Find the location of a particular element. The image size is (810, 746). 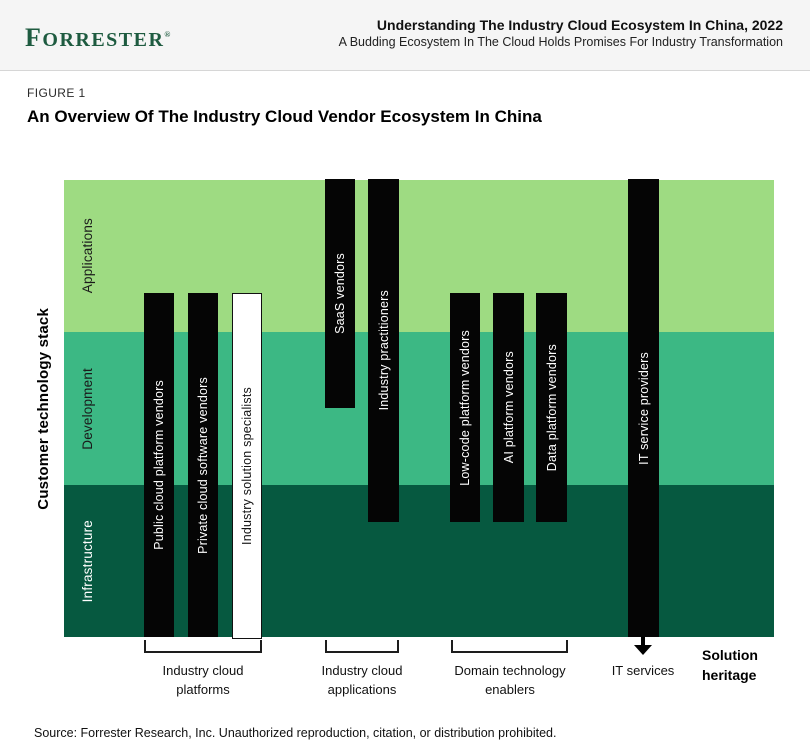

group-label-industry-cloud-applications: Industry cloud applications is located at coordinates (362, 680).